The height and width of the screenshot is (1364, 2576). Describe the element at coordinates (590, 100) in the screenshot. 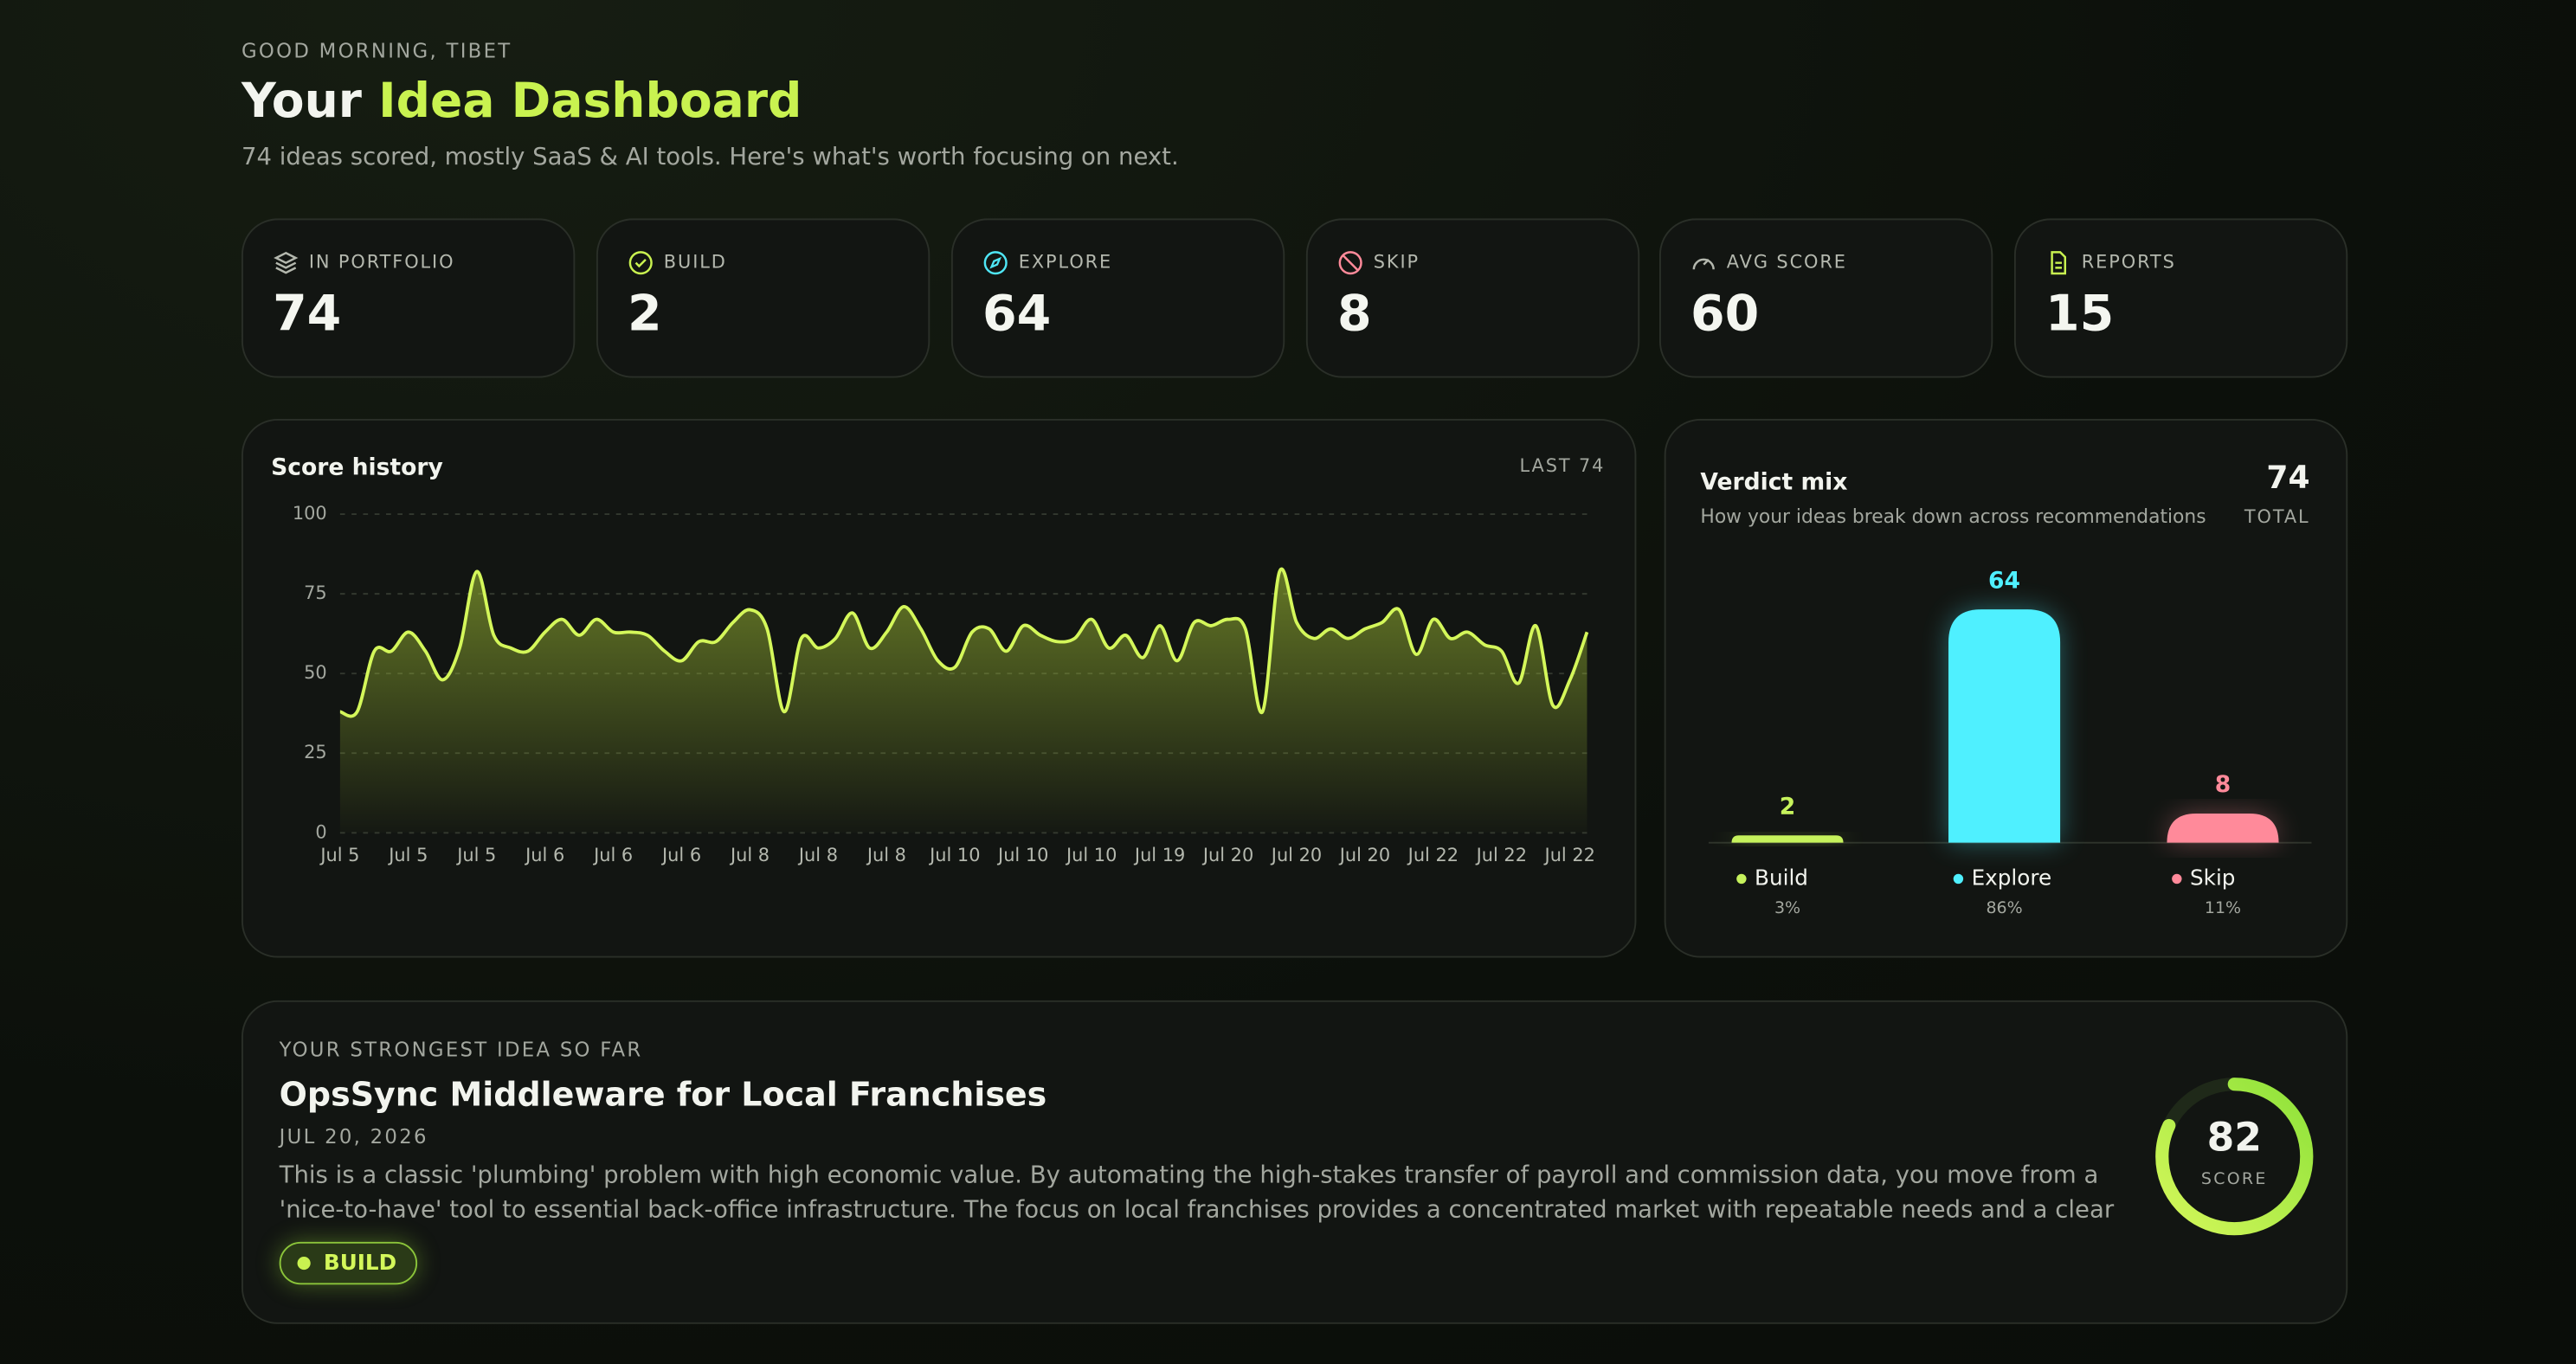

I see `title-accent: Idea Dashboard` at that location.